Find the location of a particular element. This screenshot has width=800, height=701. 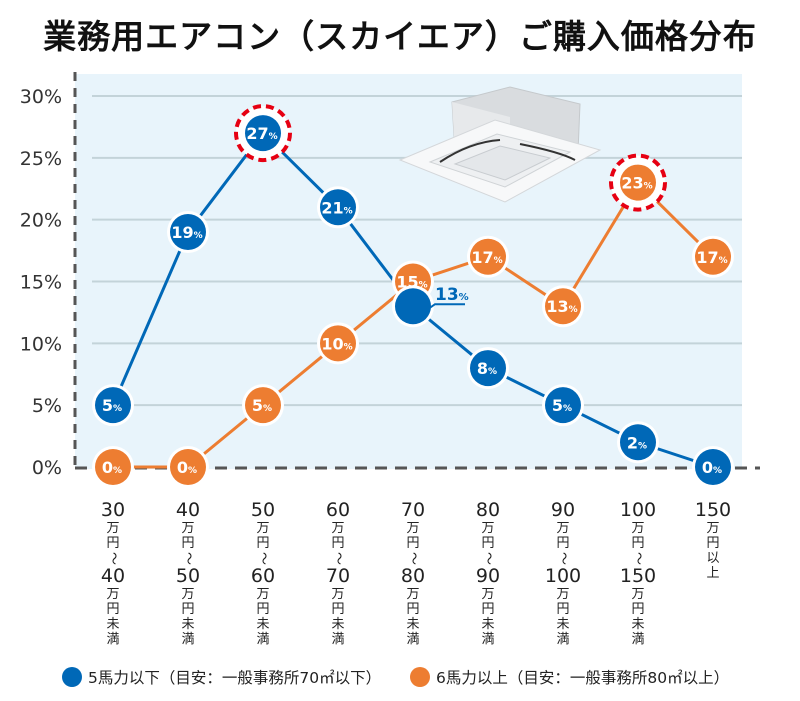

x-tick-part: 万円以上 is located at coordinates (713, 551).